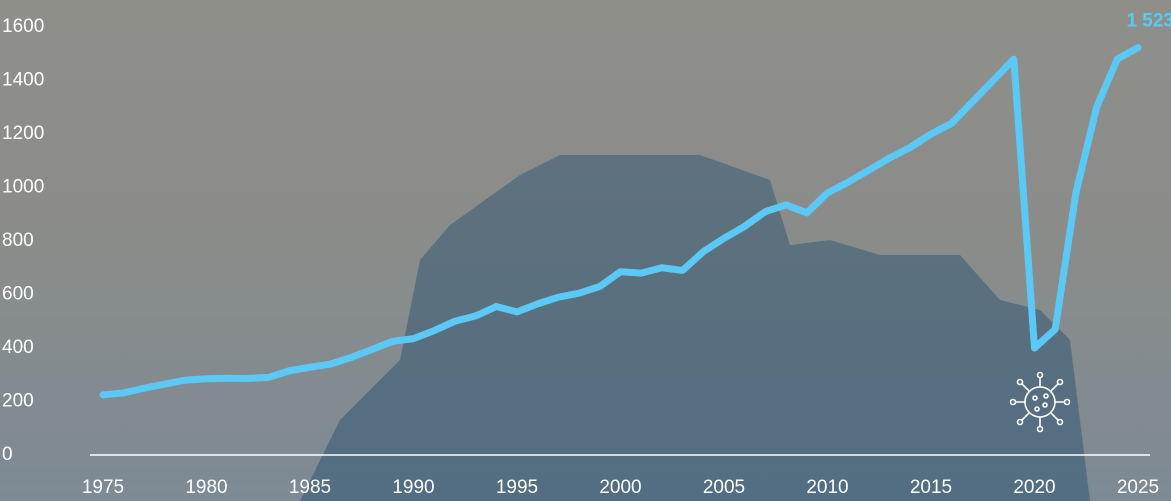 This screenshot has width=1171, height=501. What do you see at coordinates (1034, 487) in the screenshot?
I see `x-tick-label: 2020` at bounding box center [1034, 487].